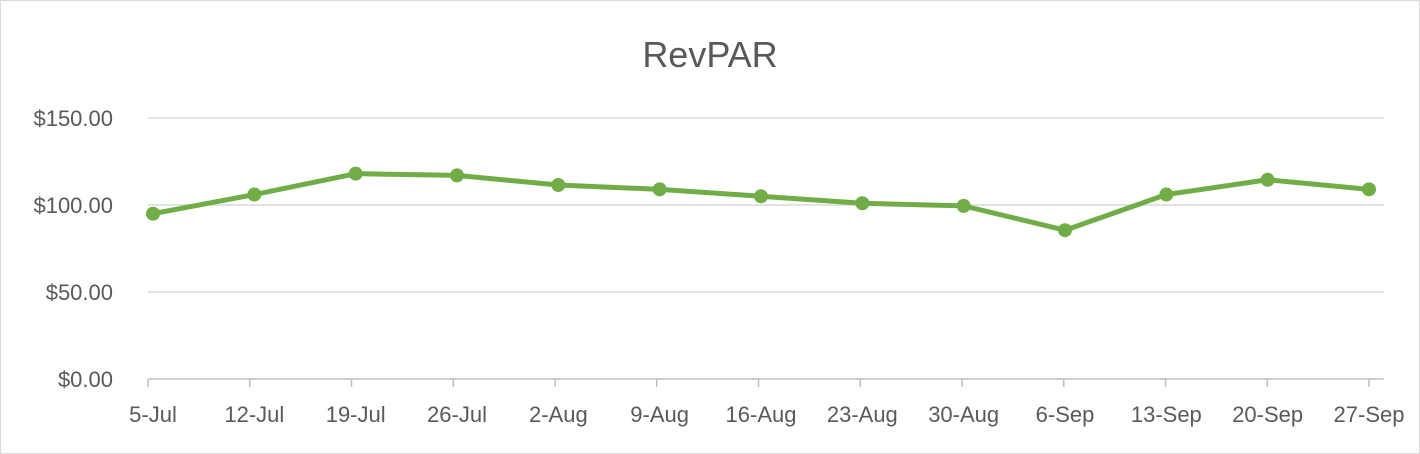  Describe the element at coordinates (761, 414) in the screenshot. I see `x-tick-label: 16-Aug` at that location.